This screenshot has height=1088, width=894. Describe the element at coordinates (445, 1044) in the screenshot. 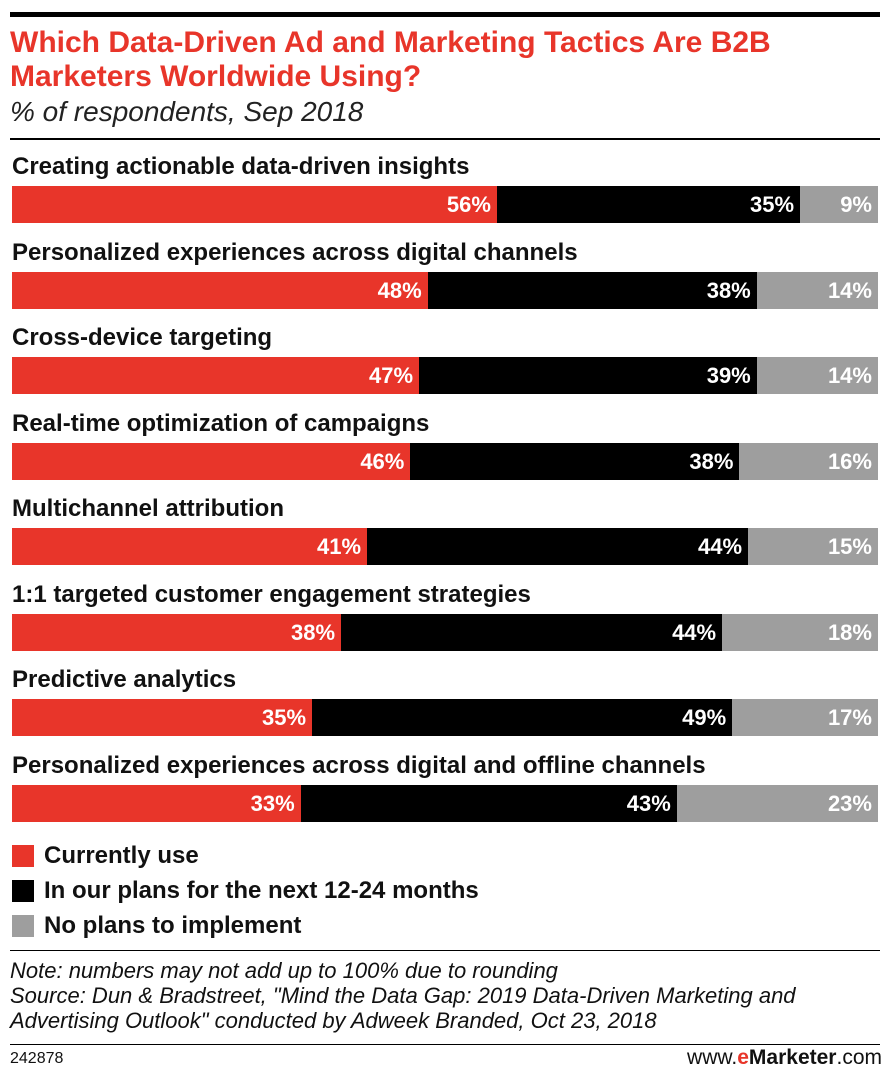

I see `bottom-divider` at that location.